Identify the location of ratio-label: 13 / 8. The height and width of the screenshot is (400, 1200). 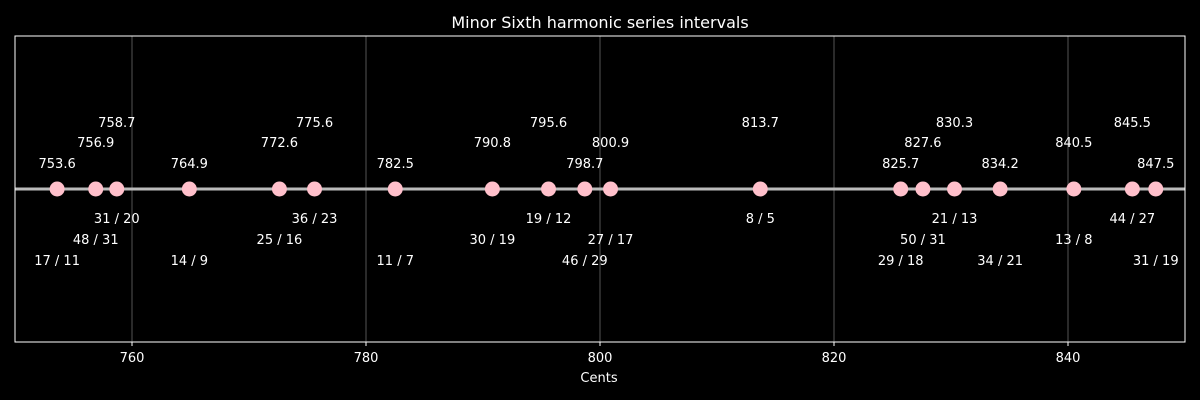
(1073, 240).